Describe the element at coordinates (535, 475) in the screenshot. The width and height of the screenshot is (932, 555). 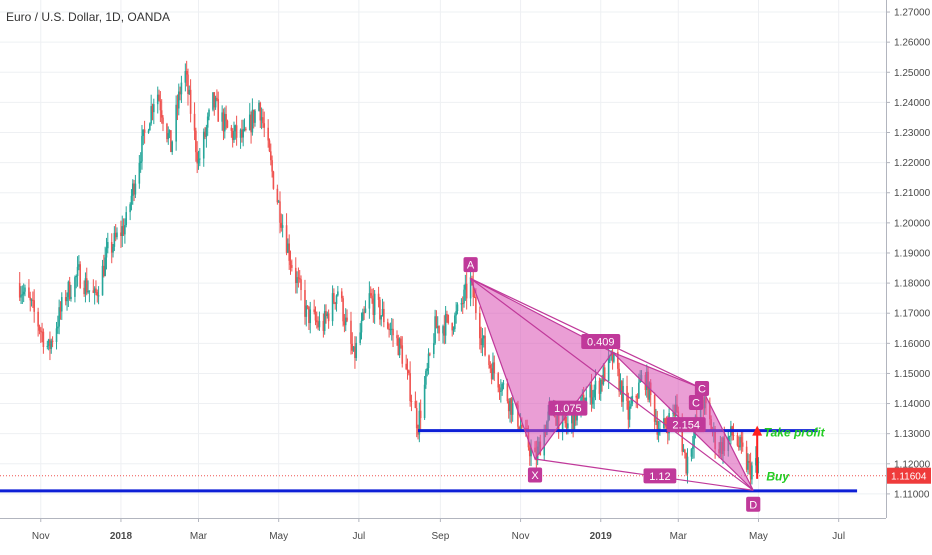
I see `pattern-point-x: X` at that location.